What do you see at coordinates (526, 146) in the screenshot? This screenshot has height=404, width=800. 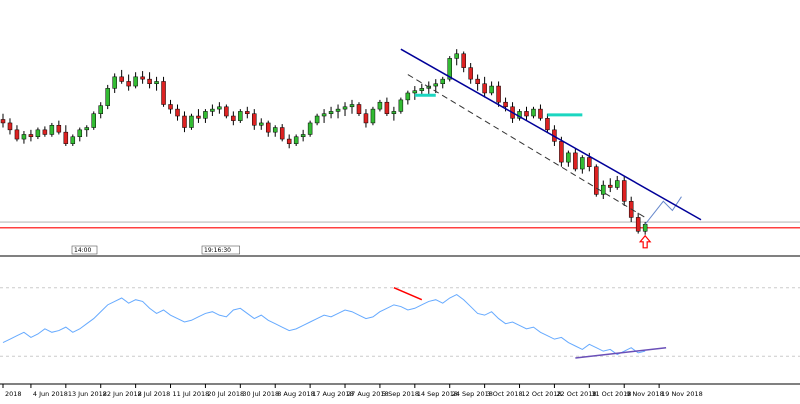 I see `price-trendline` at bounding box center [526, 146].